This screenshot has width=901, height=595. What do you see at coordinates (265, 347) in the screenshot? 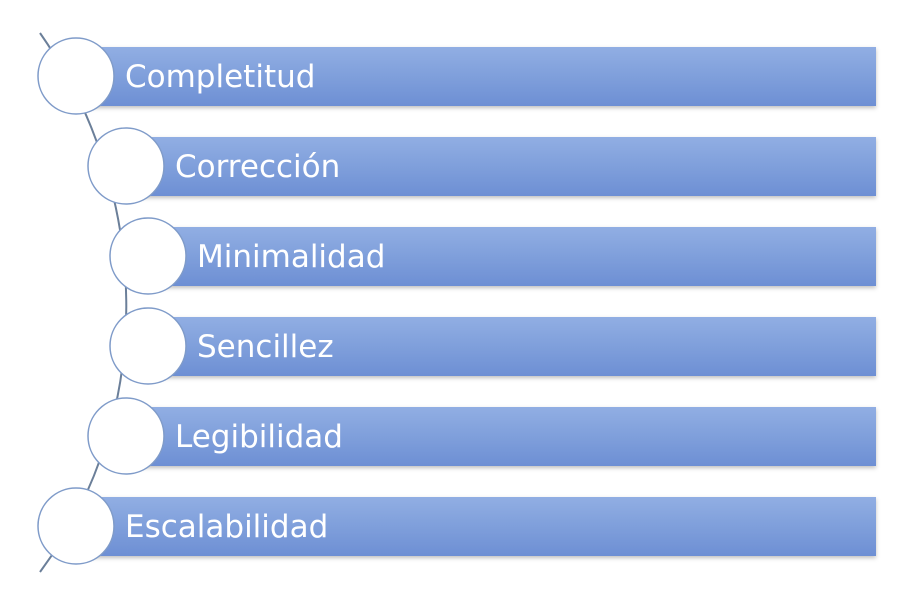
I see `item-label-sencillez: Sencillez` at bounding box center [265, 347].